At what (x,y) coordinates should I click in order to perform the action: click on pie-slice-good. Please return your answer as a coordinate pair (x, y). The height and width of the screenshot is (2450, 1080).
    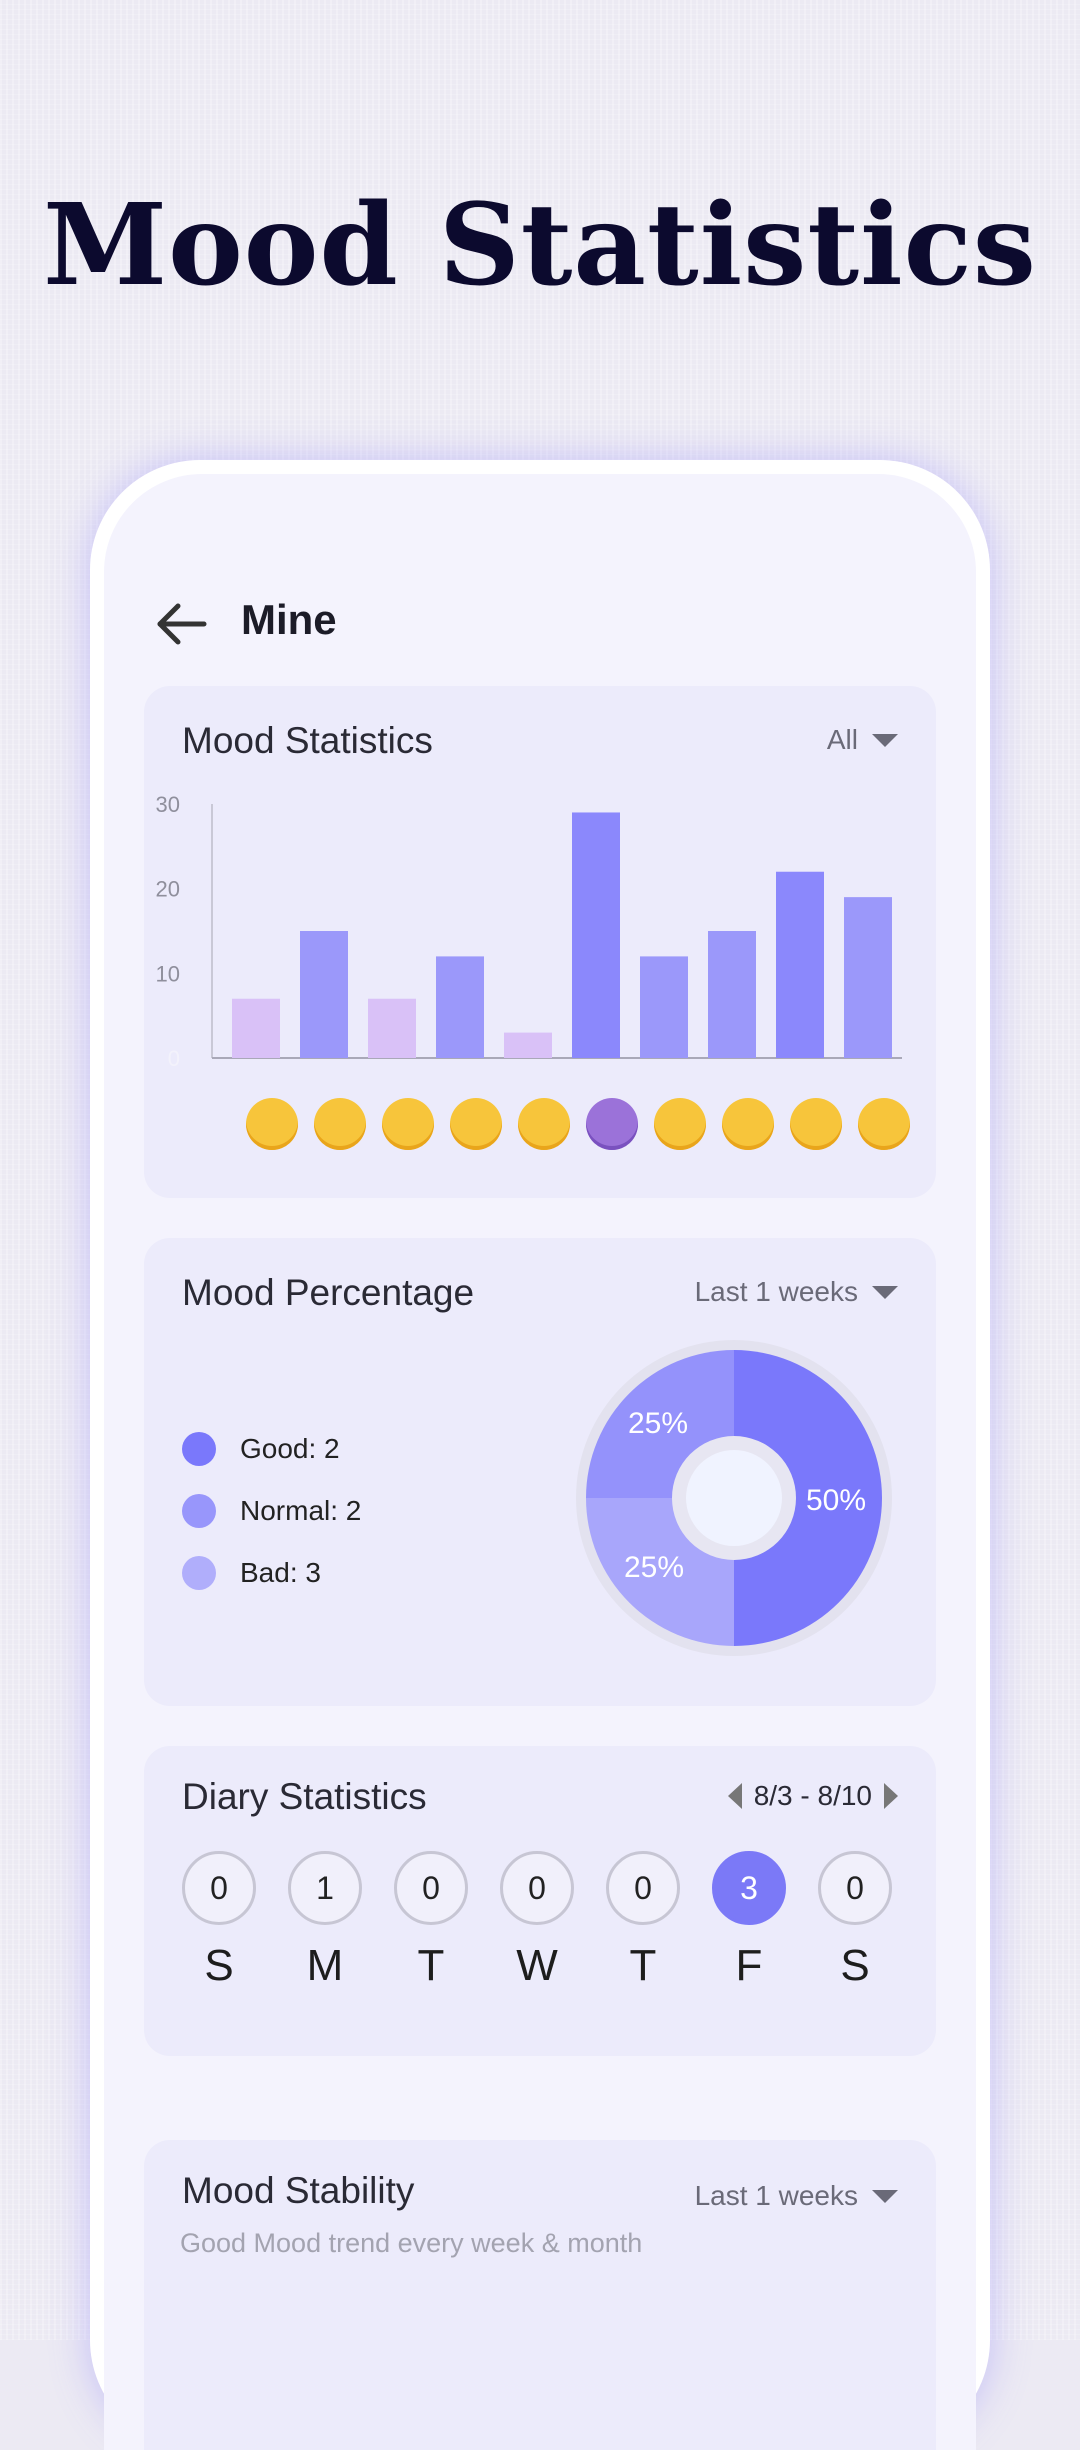
    Looking at the image, I should click on (808, 1498).